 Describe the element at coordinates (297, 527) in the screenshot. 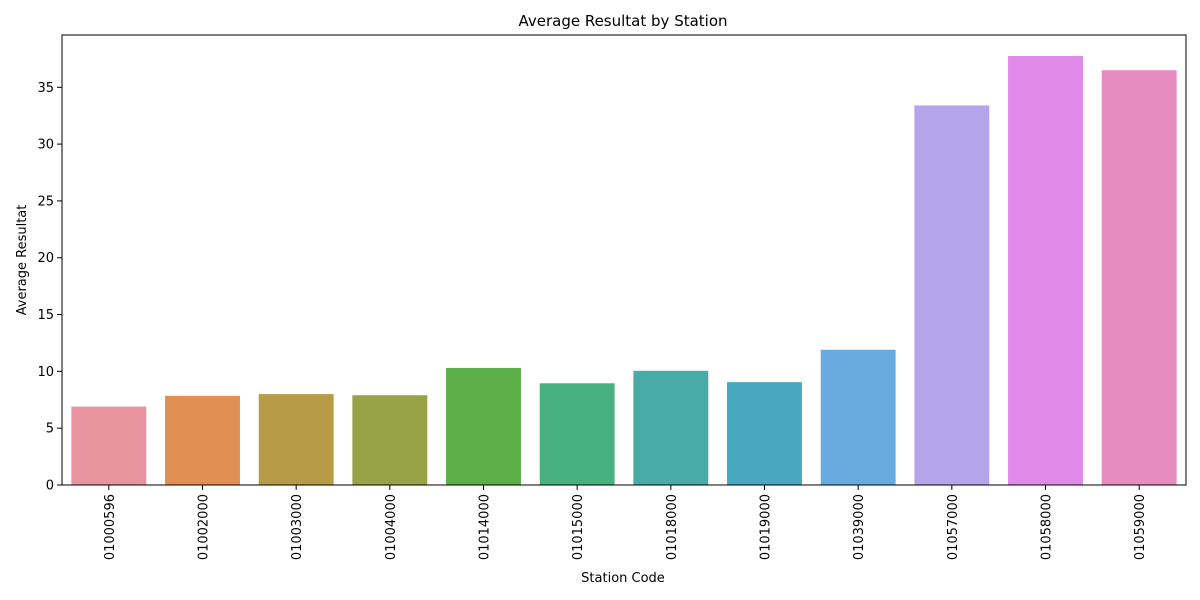

I see `x-tick-label: 01003000` at that location.